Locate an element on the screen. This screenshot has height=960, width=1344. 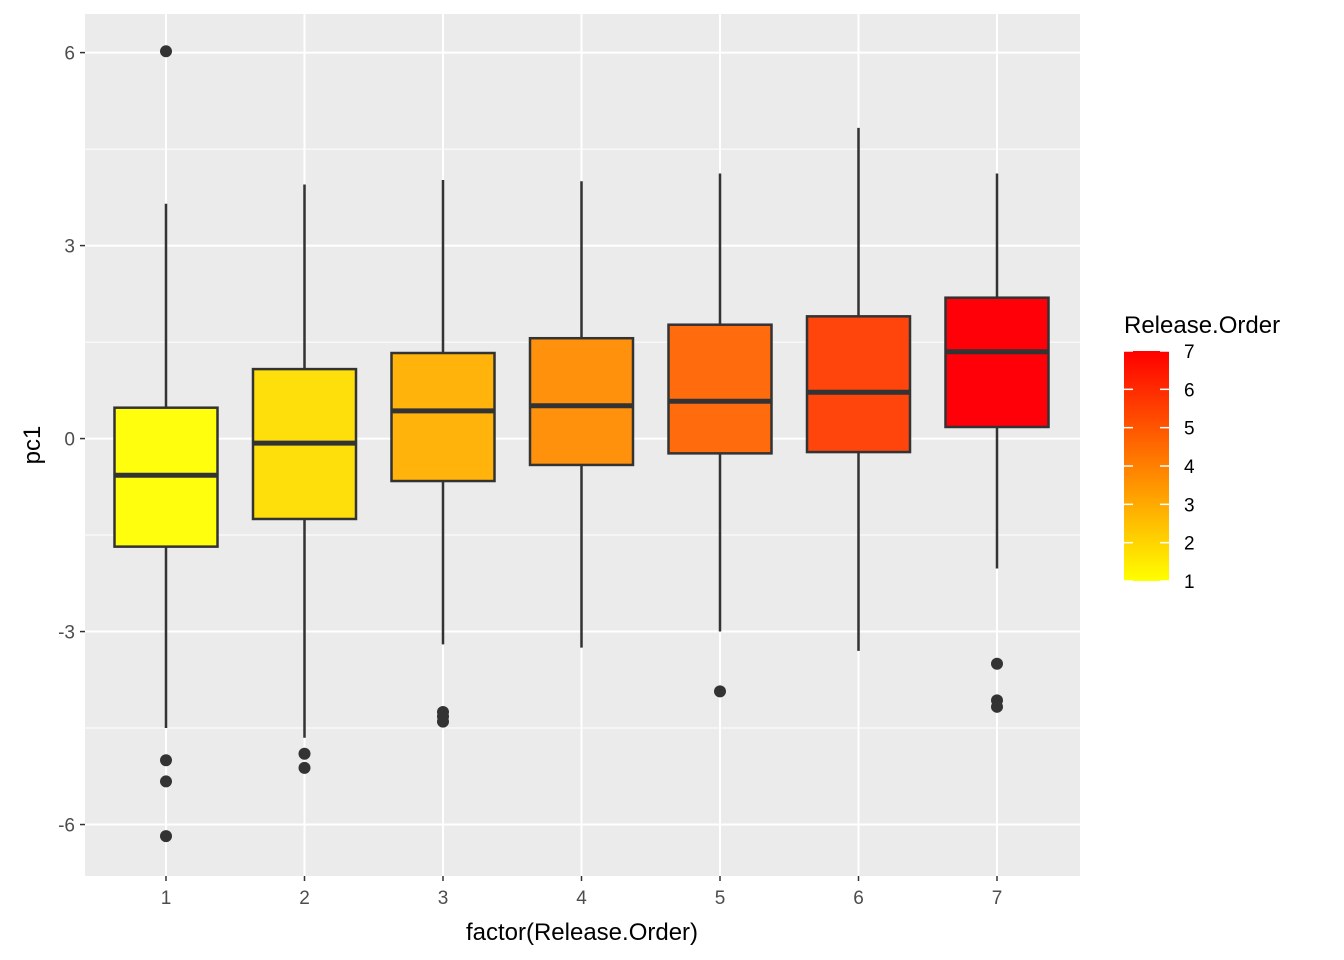
x-axis: 1 2 3 4 5 6 7 is located at coordinates (582, 892).